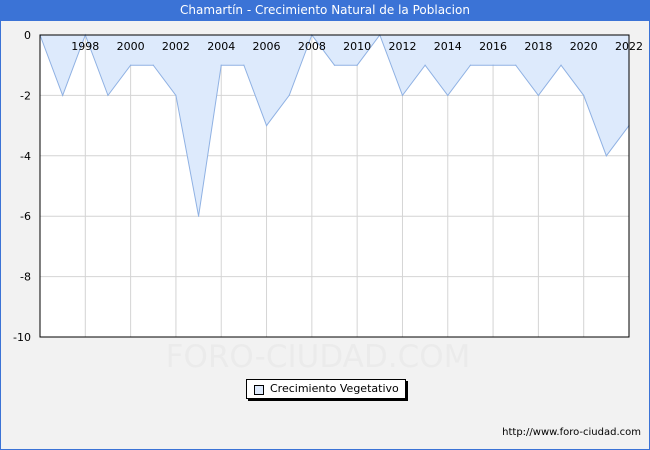 Image resolution: width=650 pixels, height=450 pixels. Describe the element at coordinates (221, 46) in the screenshot. I see `x-tick-label: 2004` at that location.